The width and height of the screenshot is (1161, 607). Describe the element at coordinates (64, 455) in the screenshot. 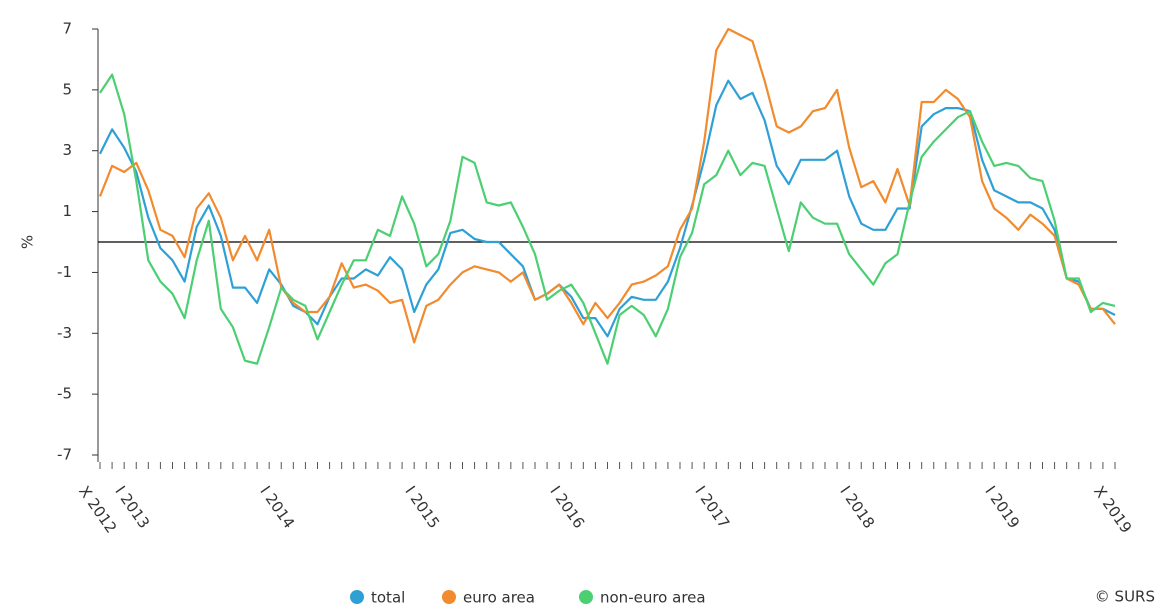

I see `y-tick-label: -7` at that location.